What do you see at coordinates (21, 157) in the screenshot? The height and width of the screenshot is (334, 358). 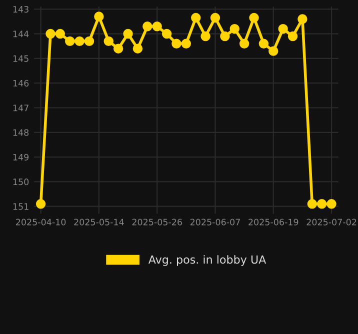 I see `y-tick-label: 149` at bounding box center [21, 157].